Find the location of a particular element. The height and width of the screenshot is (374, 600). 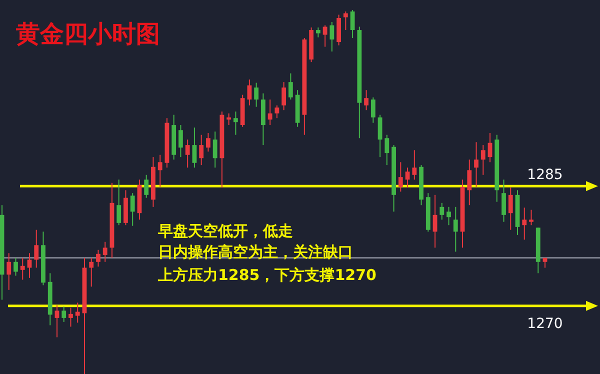

annotation: 上方压力1285，下方支撑1270 is located at coordinates (267, 275).